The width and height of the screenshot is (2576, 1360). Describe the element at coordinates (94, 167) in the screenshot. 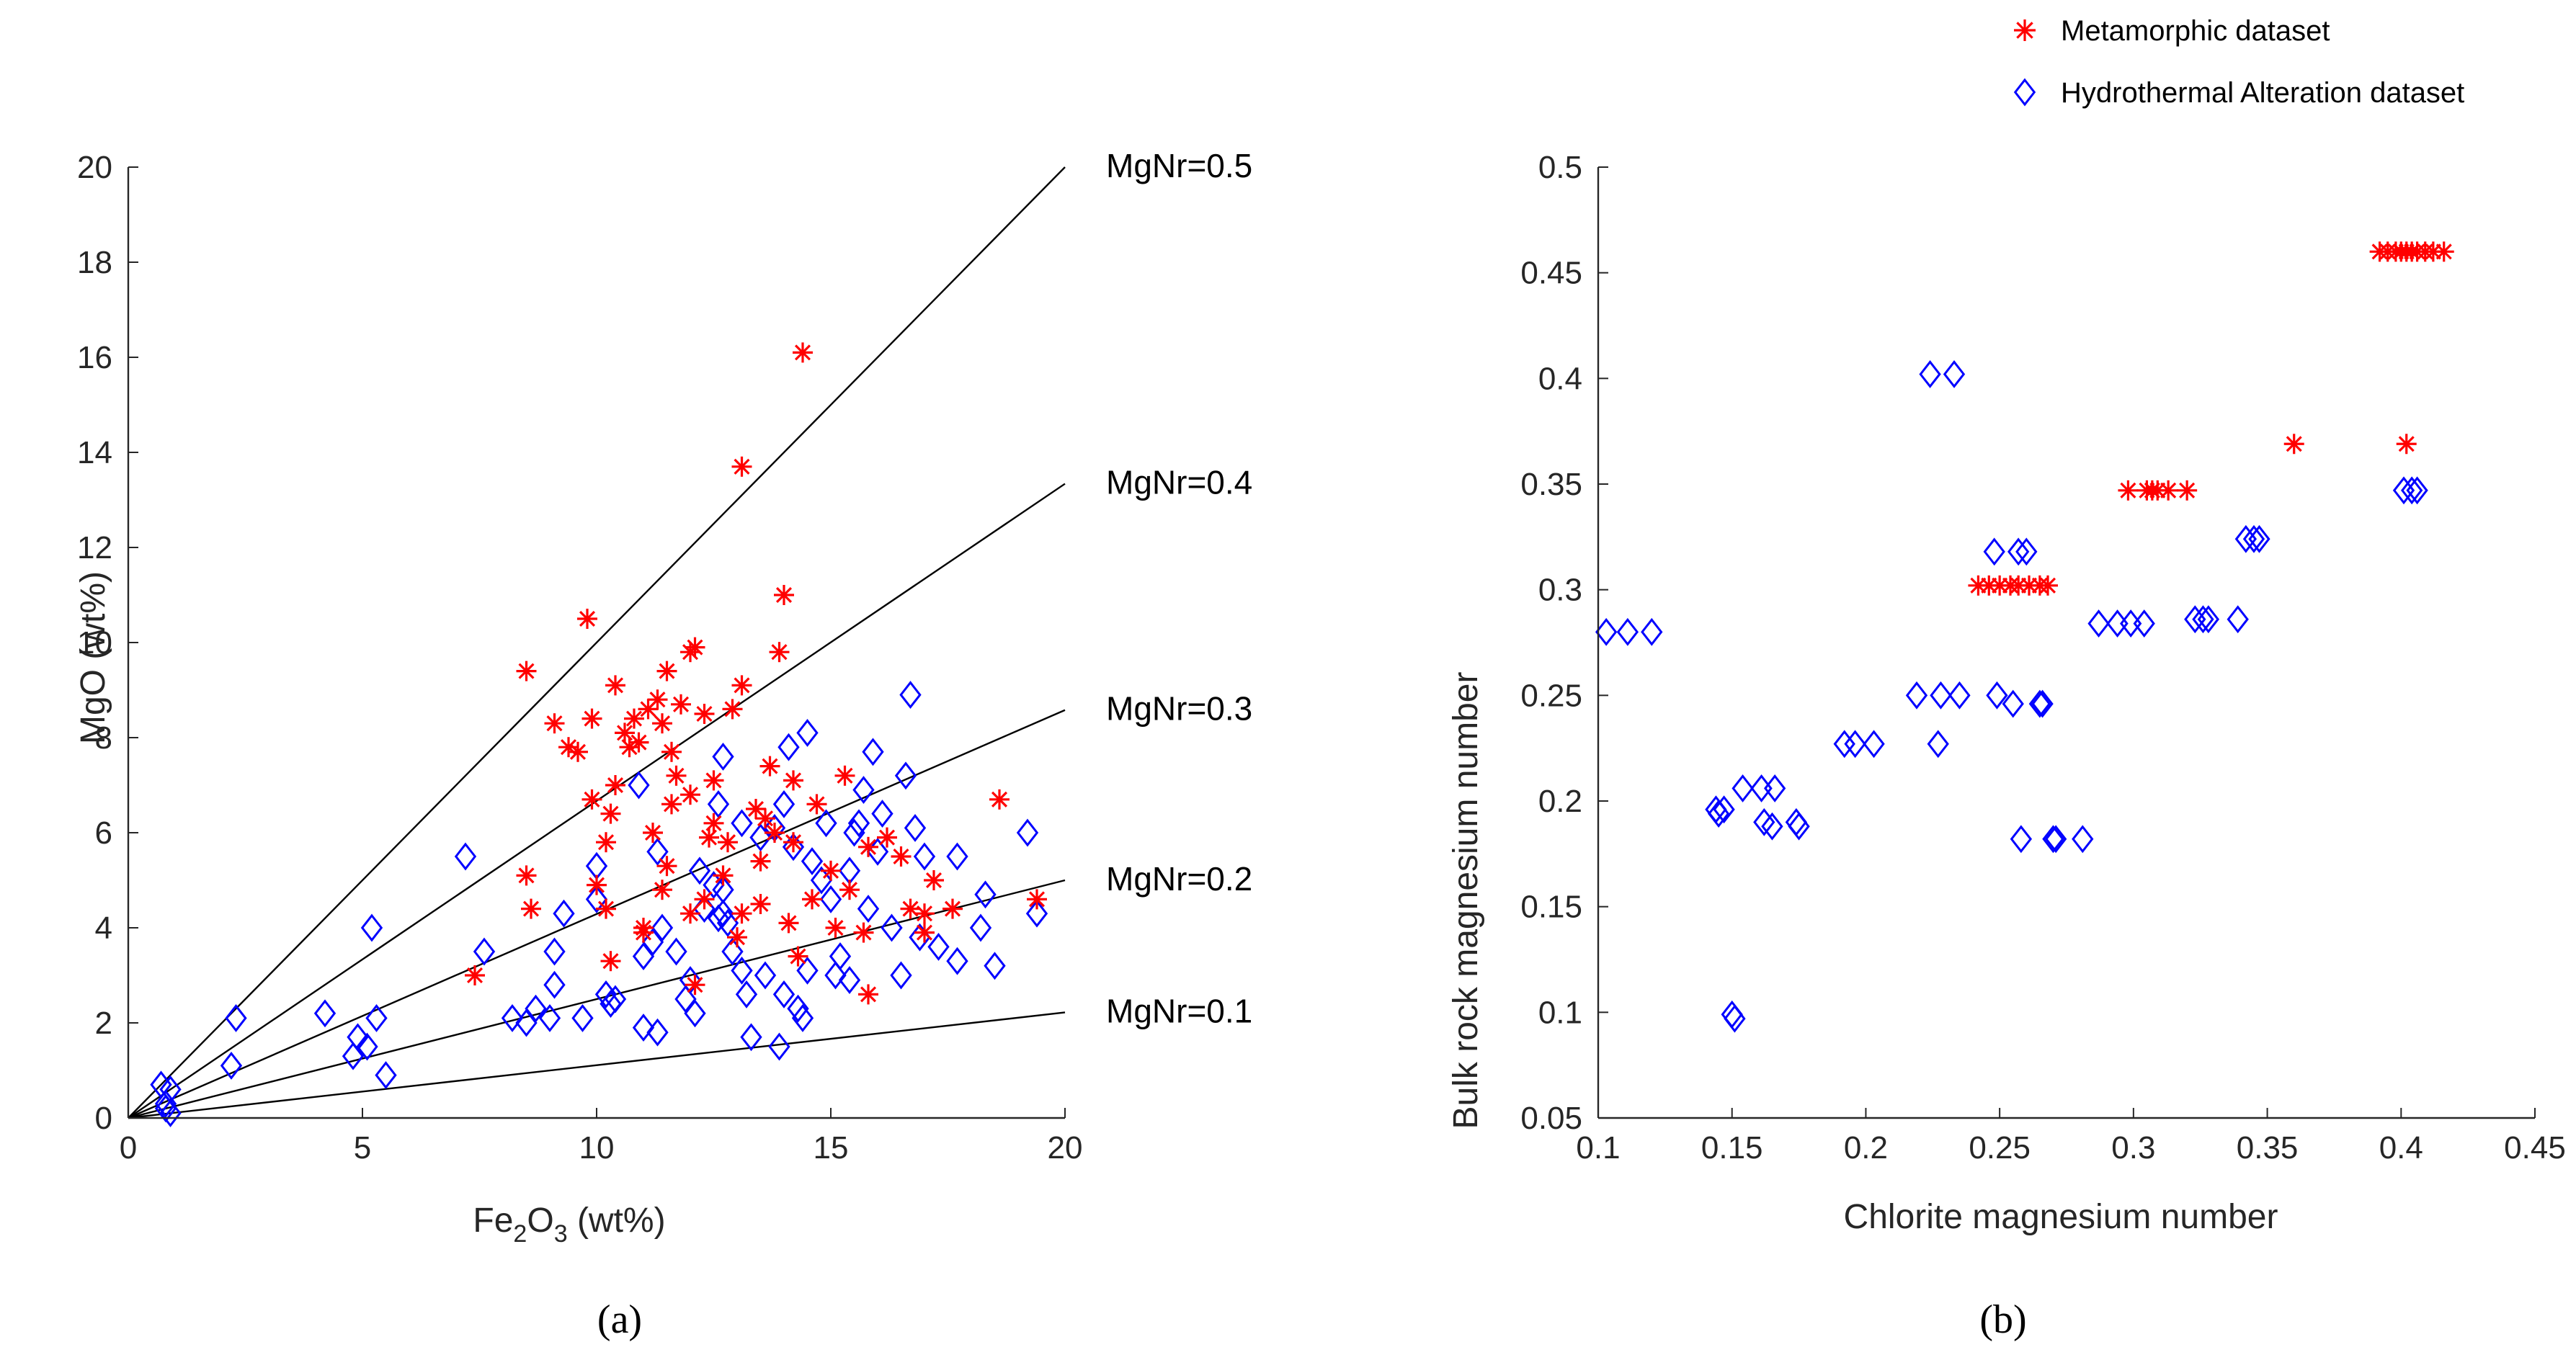

I see `a-y-tick-label: 20` at that location.